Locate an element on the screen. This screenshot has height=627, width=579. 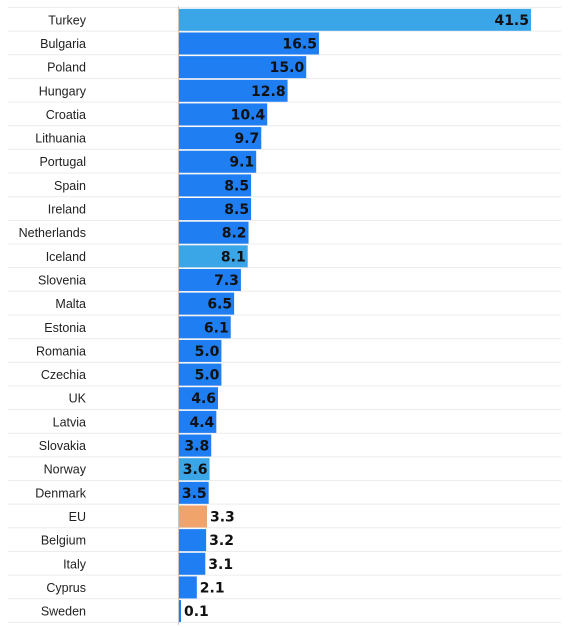
value-label: 3.5 is located at coordinates (194, 494).